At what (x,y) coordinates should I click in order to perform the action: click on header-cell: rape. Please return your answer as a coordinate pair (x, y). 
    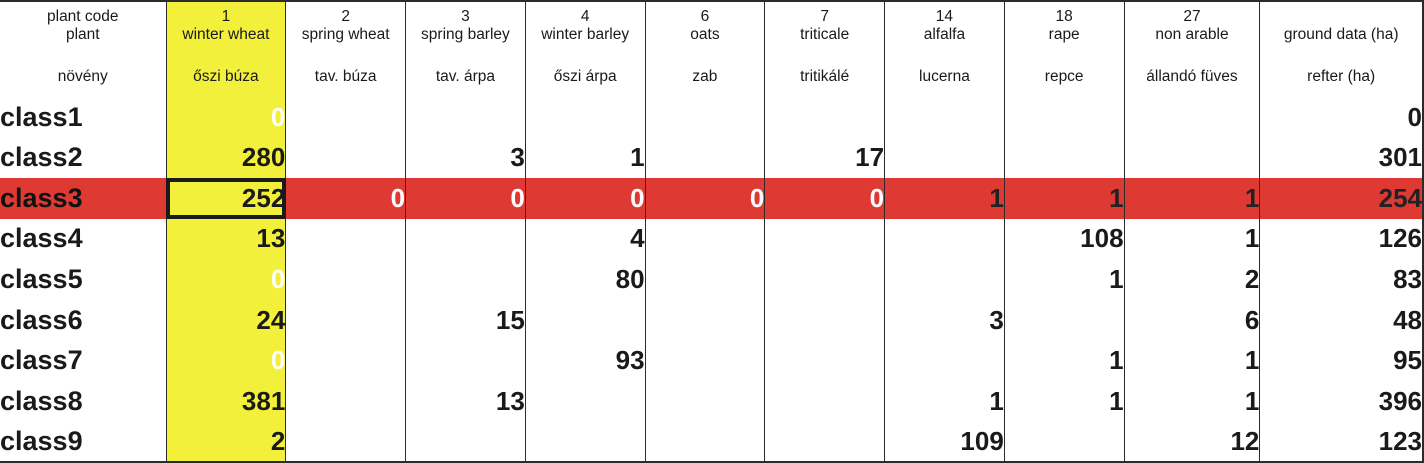
    Looking at the image, I should click on (1064, 41).